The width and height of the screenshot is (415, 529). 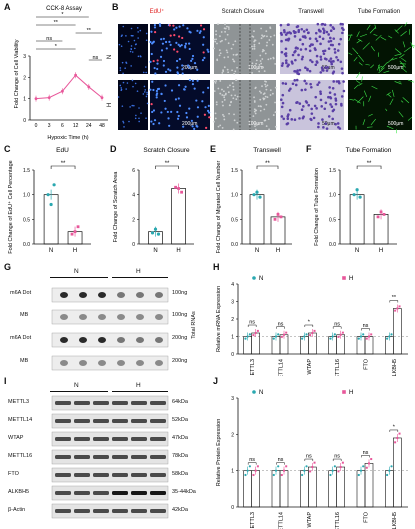 What do you see at coordinates (64, 9) in the screenshot?
I see `chart-title: CCK-8 Assay` at bounding box center [64, 9].